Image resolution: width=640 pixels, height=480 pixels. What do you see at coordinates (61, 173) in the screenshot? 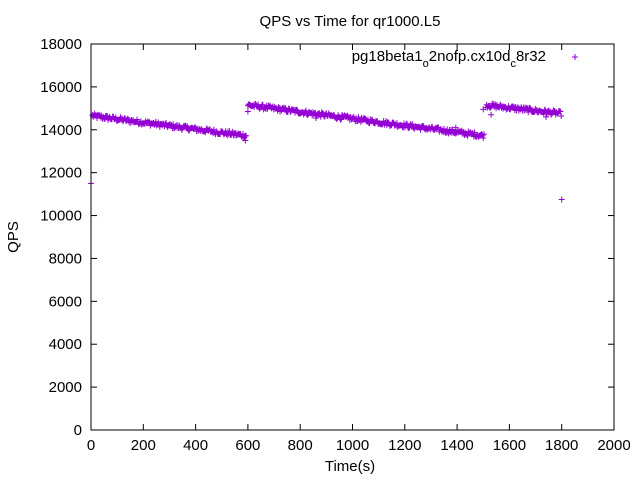
I see `y-tick-label: 12000` at bounding box center [61, 173].